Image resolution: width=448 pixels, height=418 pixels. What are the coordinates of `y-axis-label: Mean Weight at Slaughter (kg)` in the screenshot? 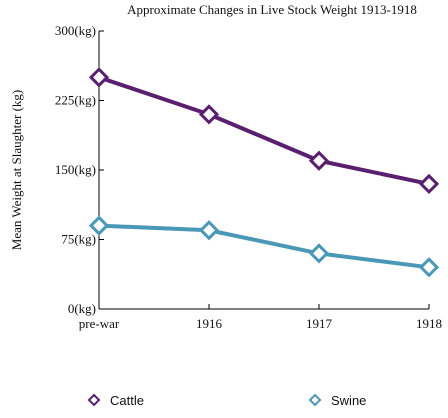 It's located at (16, 170).